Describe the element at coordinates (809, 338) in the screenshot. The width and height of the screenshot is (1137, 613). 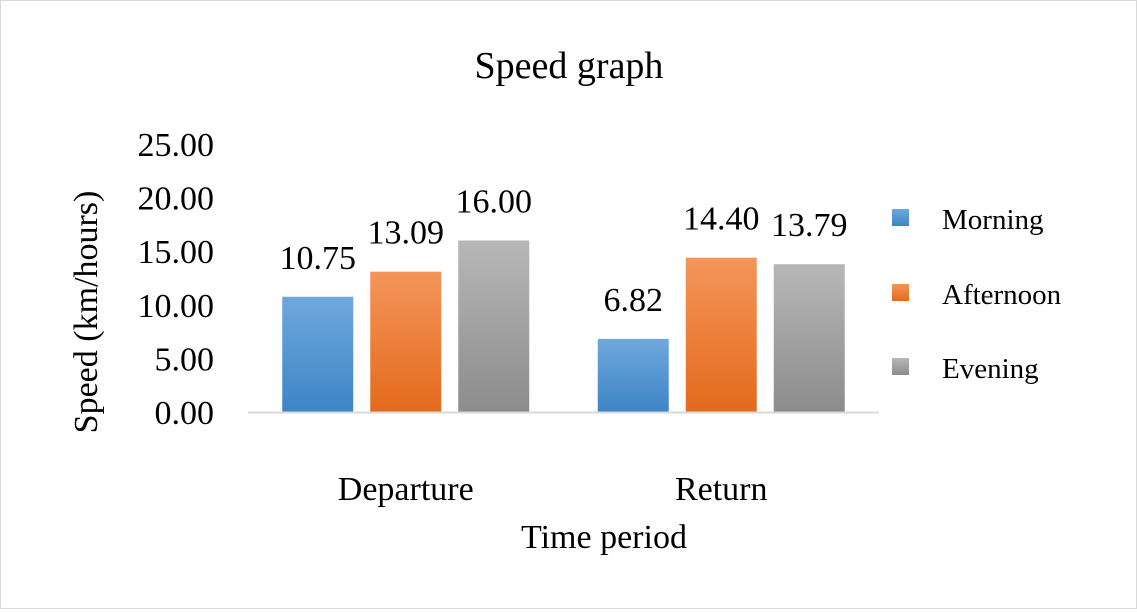
I see `bar-evening-return` at that location.